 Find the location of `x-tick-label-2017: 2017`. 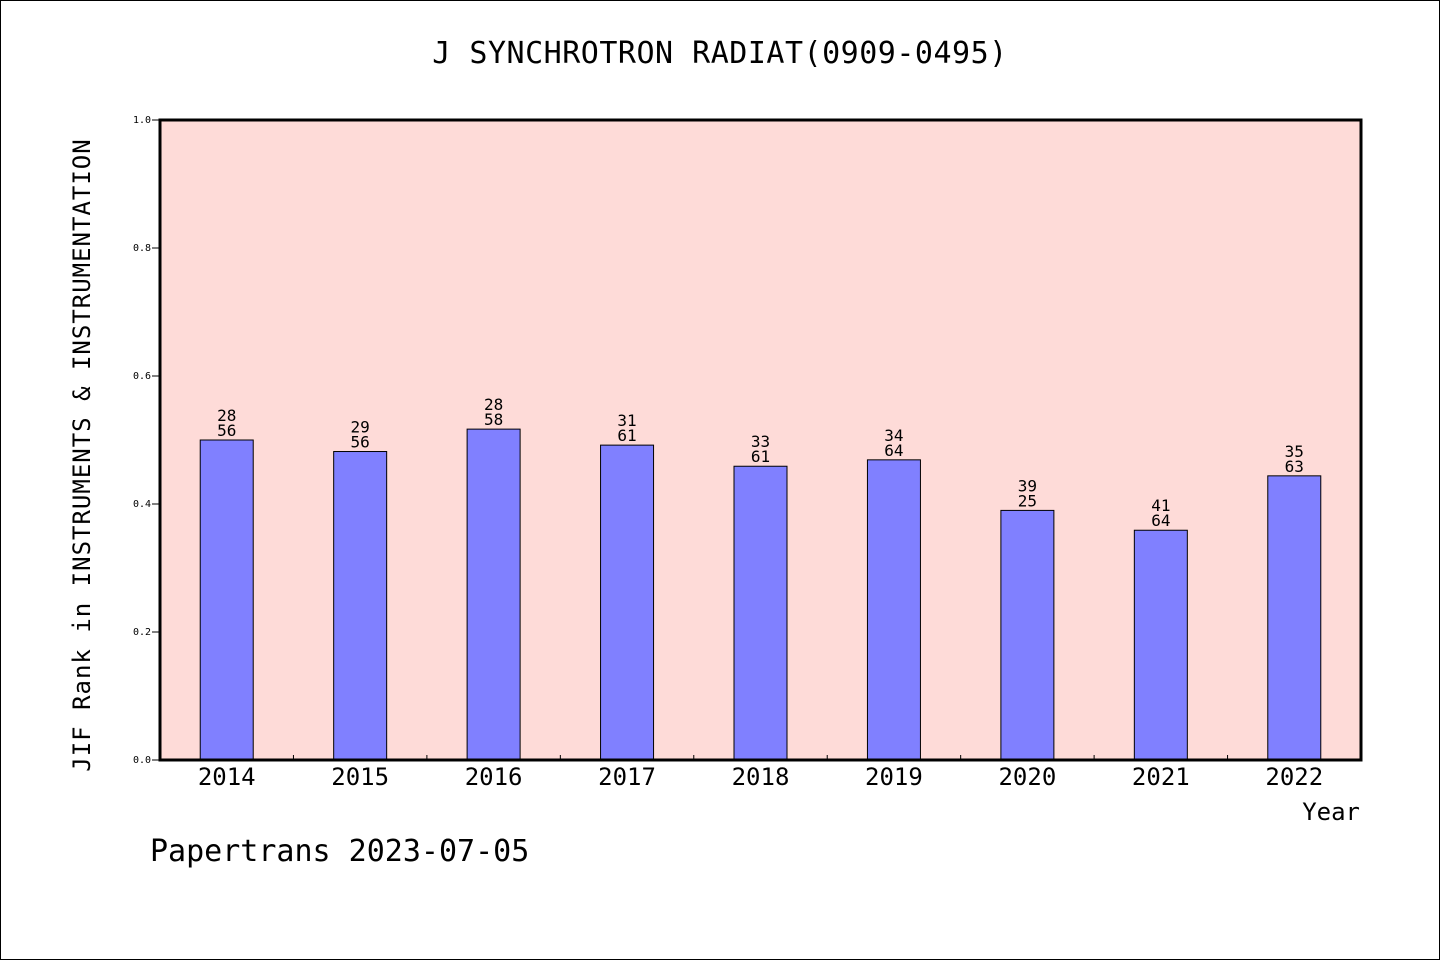

x-tick-label-2017: 2017 is located at coordinates (627, 777).